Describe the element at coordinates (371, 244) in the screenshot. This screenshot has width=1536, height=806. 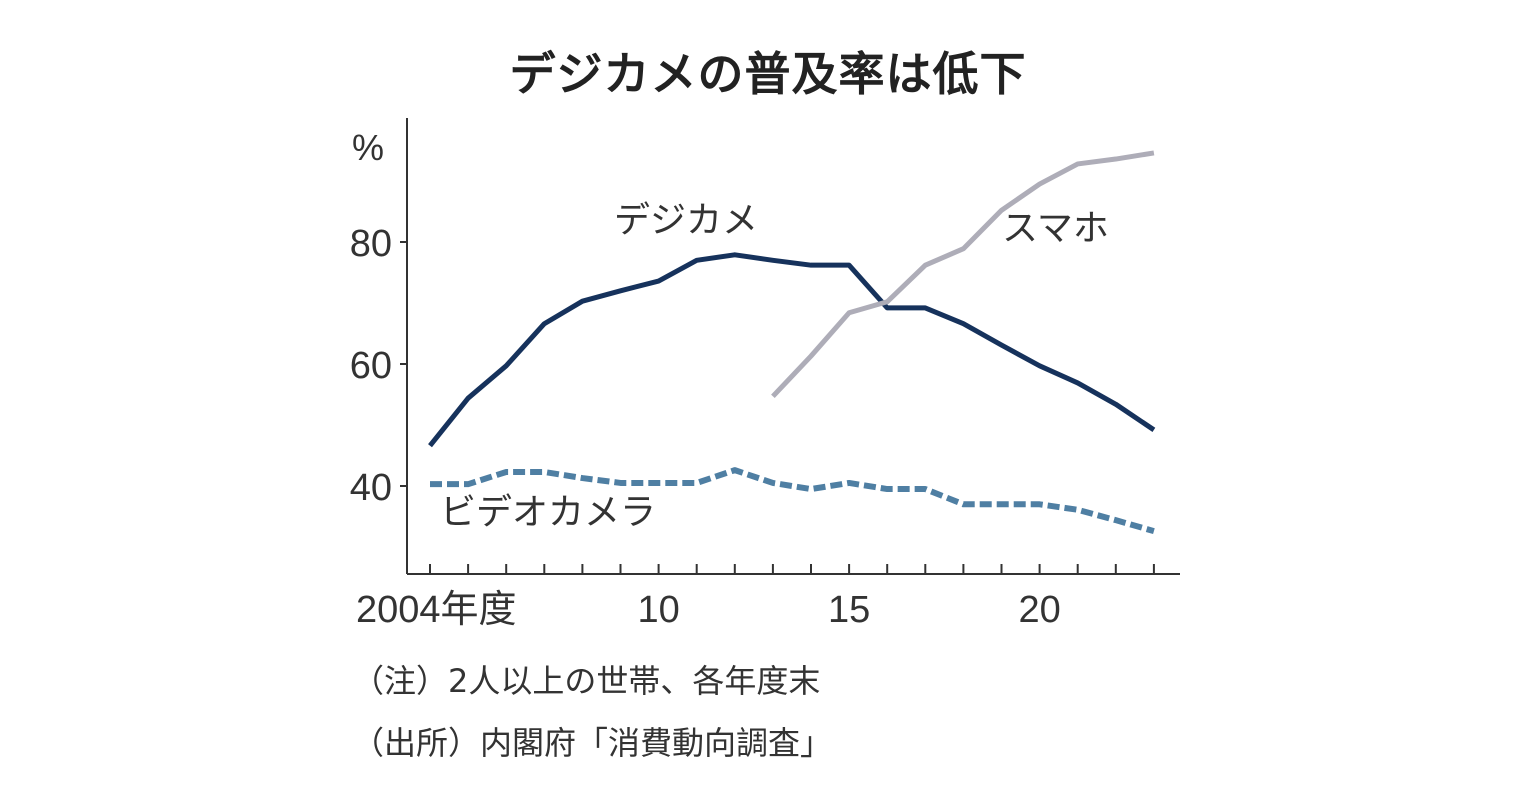
I see `y-tick-label: 80` at that location.